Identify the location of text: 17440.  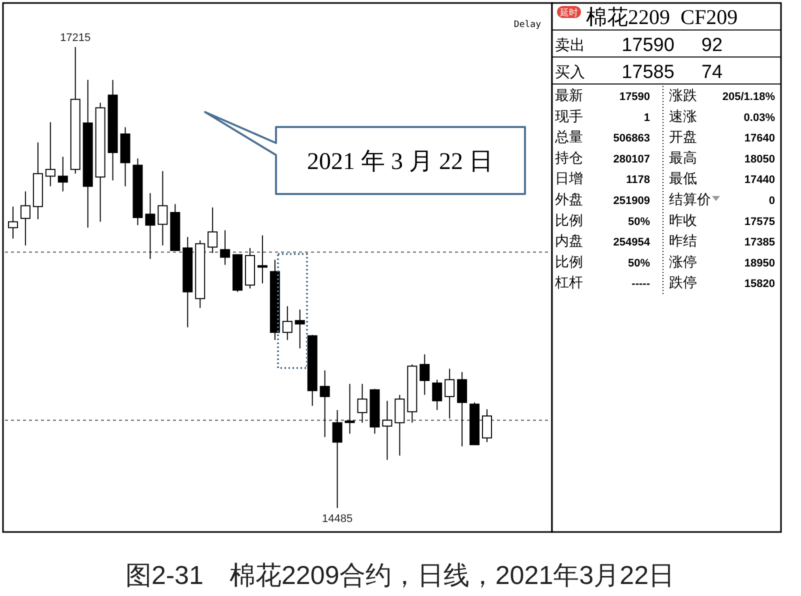
(759, 180).